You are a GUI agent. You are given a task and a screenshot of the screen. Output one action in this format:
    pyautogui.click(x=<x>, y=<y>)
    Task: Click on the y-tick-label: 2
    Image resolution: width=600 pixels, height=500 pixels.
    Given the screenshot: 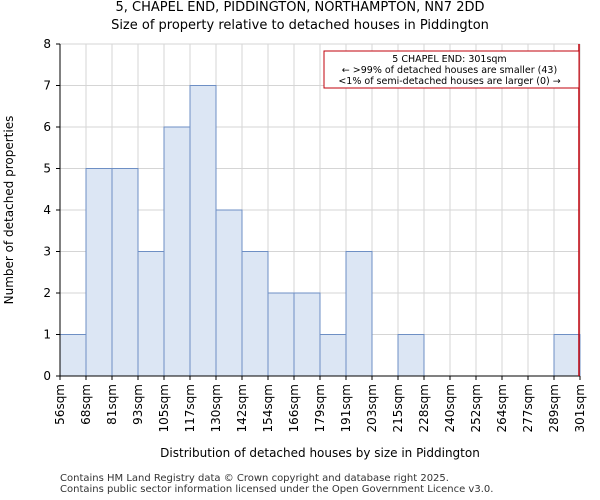 What is the action you would take?
    pyautogui.click(x=47, y=293)
    